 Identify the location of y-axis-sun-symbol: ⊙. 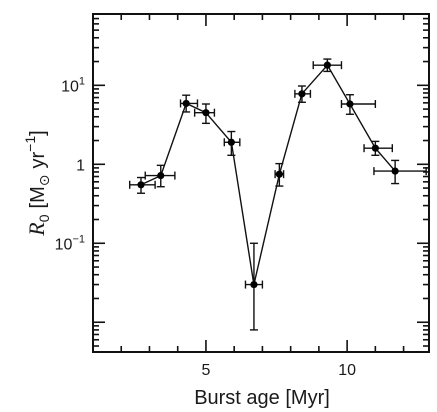
(44, 181).